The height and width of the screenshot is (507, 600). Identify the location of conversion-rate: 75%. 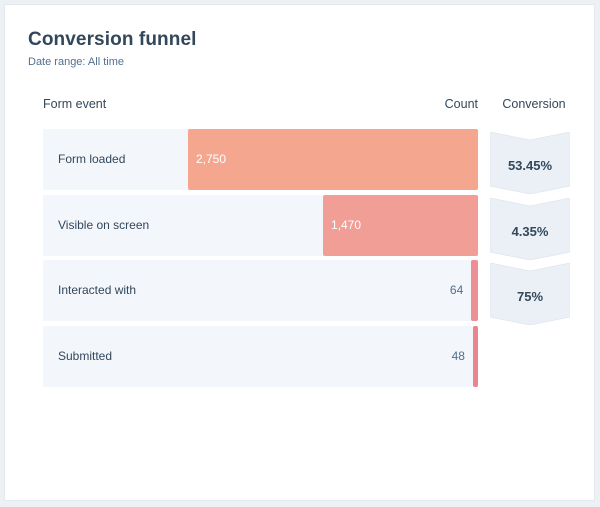
(530, 296).